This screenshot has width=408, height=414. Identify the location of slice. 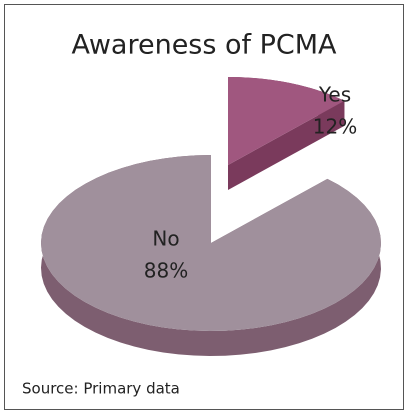
(286, 133).